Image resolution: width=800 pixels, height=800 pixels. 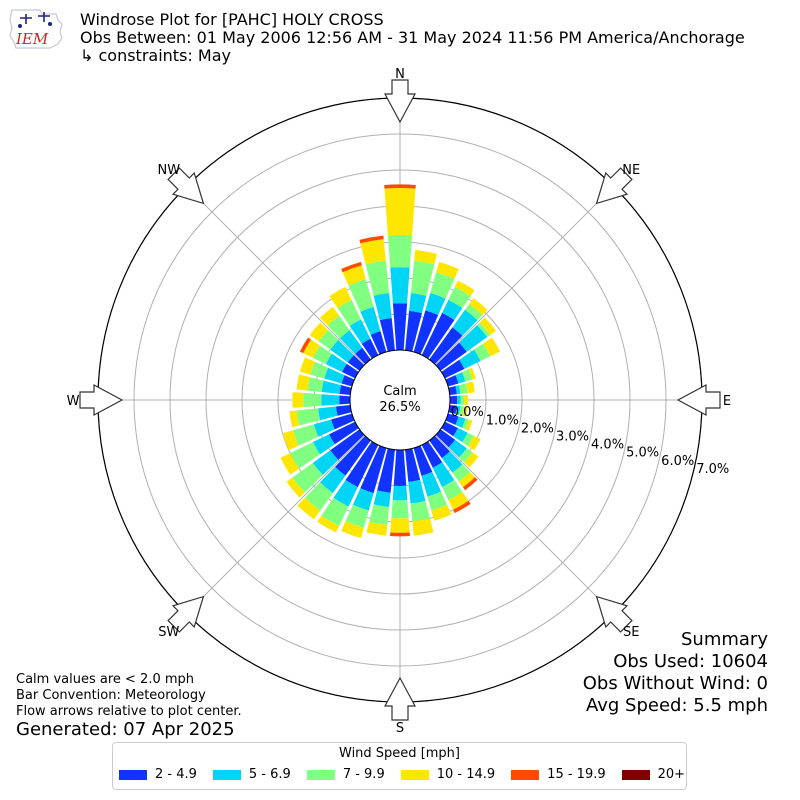 What do you see at coordinates (129, 711) in the screenshot?
I see `note-flow-arrows: Flow arrows relative to plot center.` at bounding box center [129, 711].